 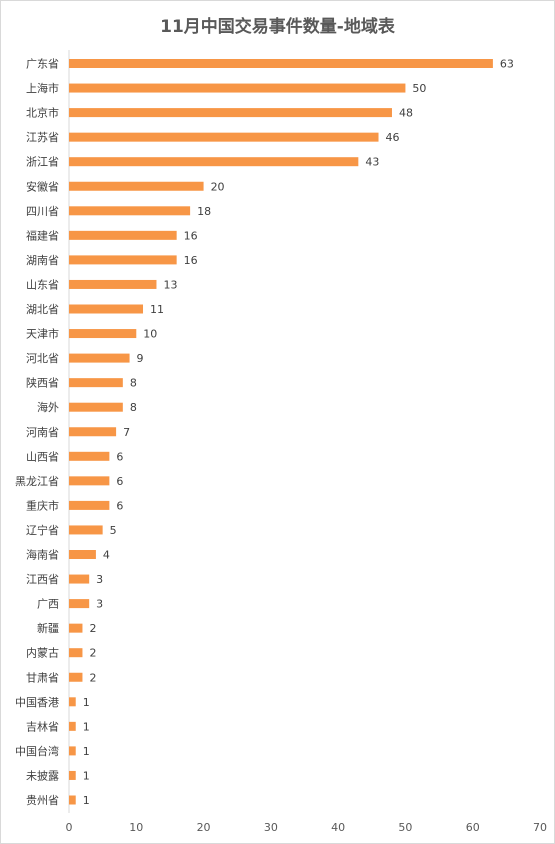 I want to click on category-label: 重庆市, so click(x=42, y=505).